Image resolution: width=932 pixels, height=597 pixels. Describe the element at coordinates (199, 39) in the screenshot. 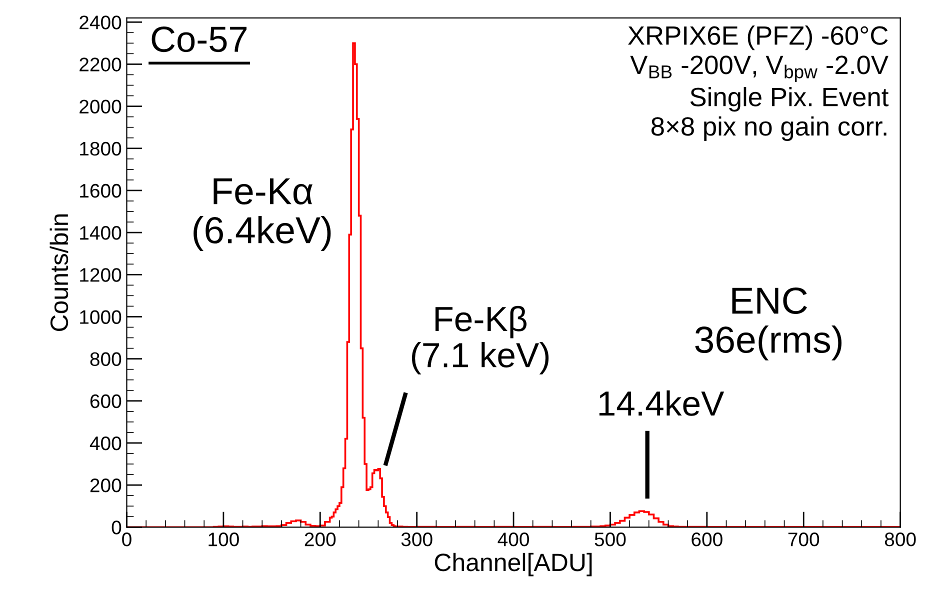

I see `annotation: Co-57` at that location.